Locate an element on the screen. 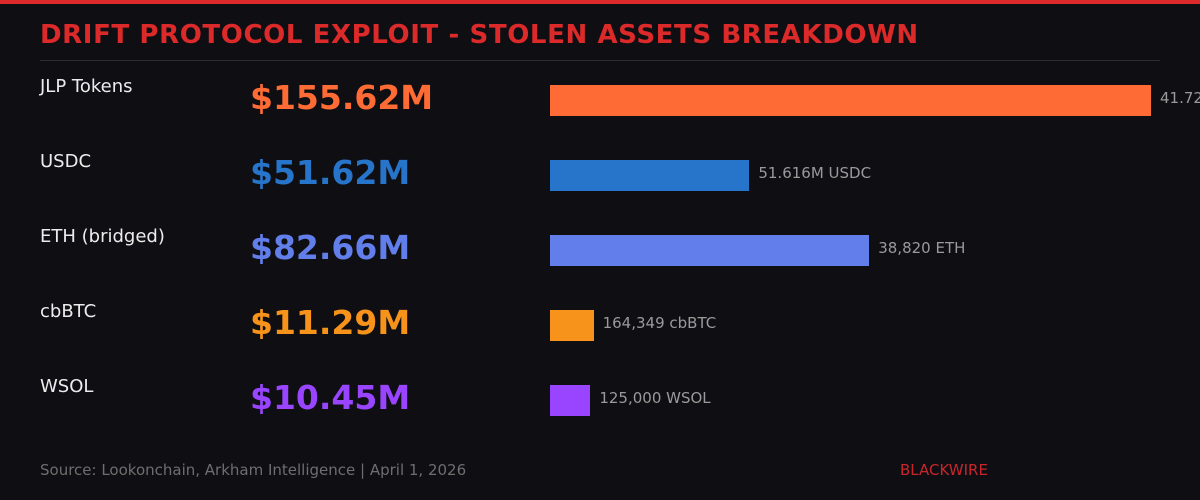 The image size is (1200, 500). title-divider is located at coordinates (600, 60).